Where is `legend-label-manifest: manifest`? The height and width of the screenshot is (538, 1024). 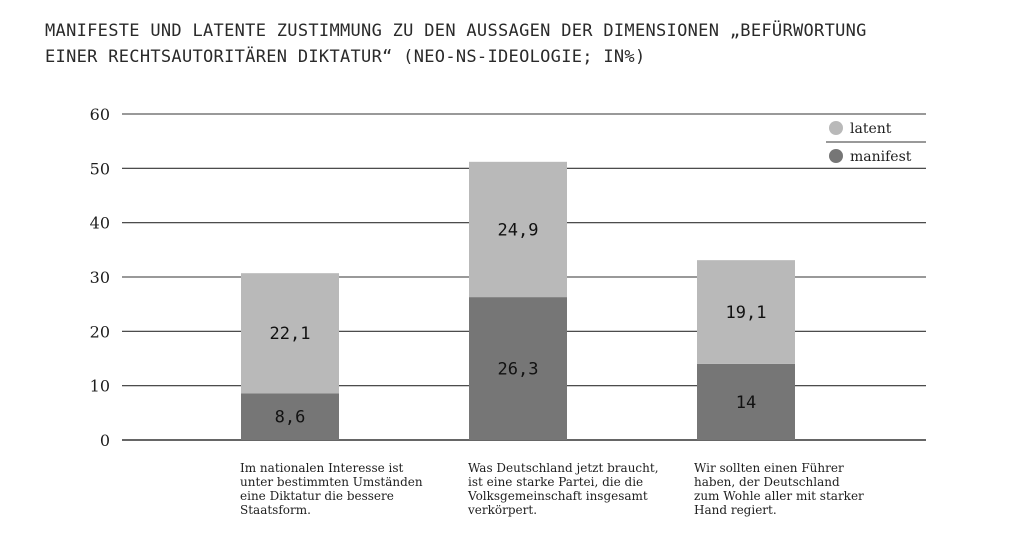
legend-label-manifest: manifest is located at coordinates (881, 157).